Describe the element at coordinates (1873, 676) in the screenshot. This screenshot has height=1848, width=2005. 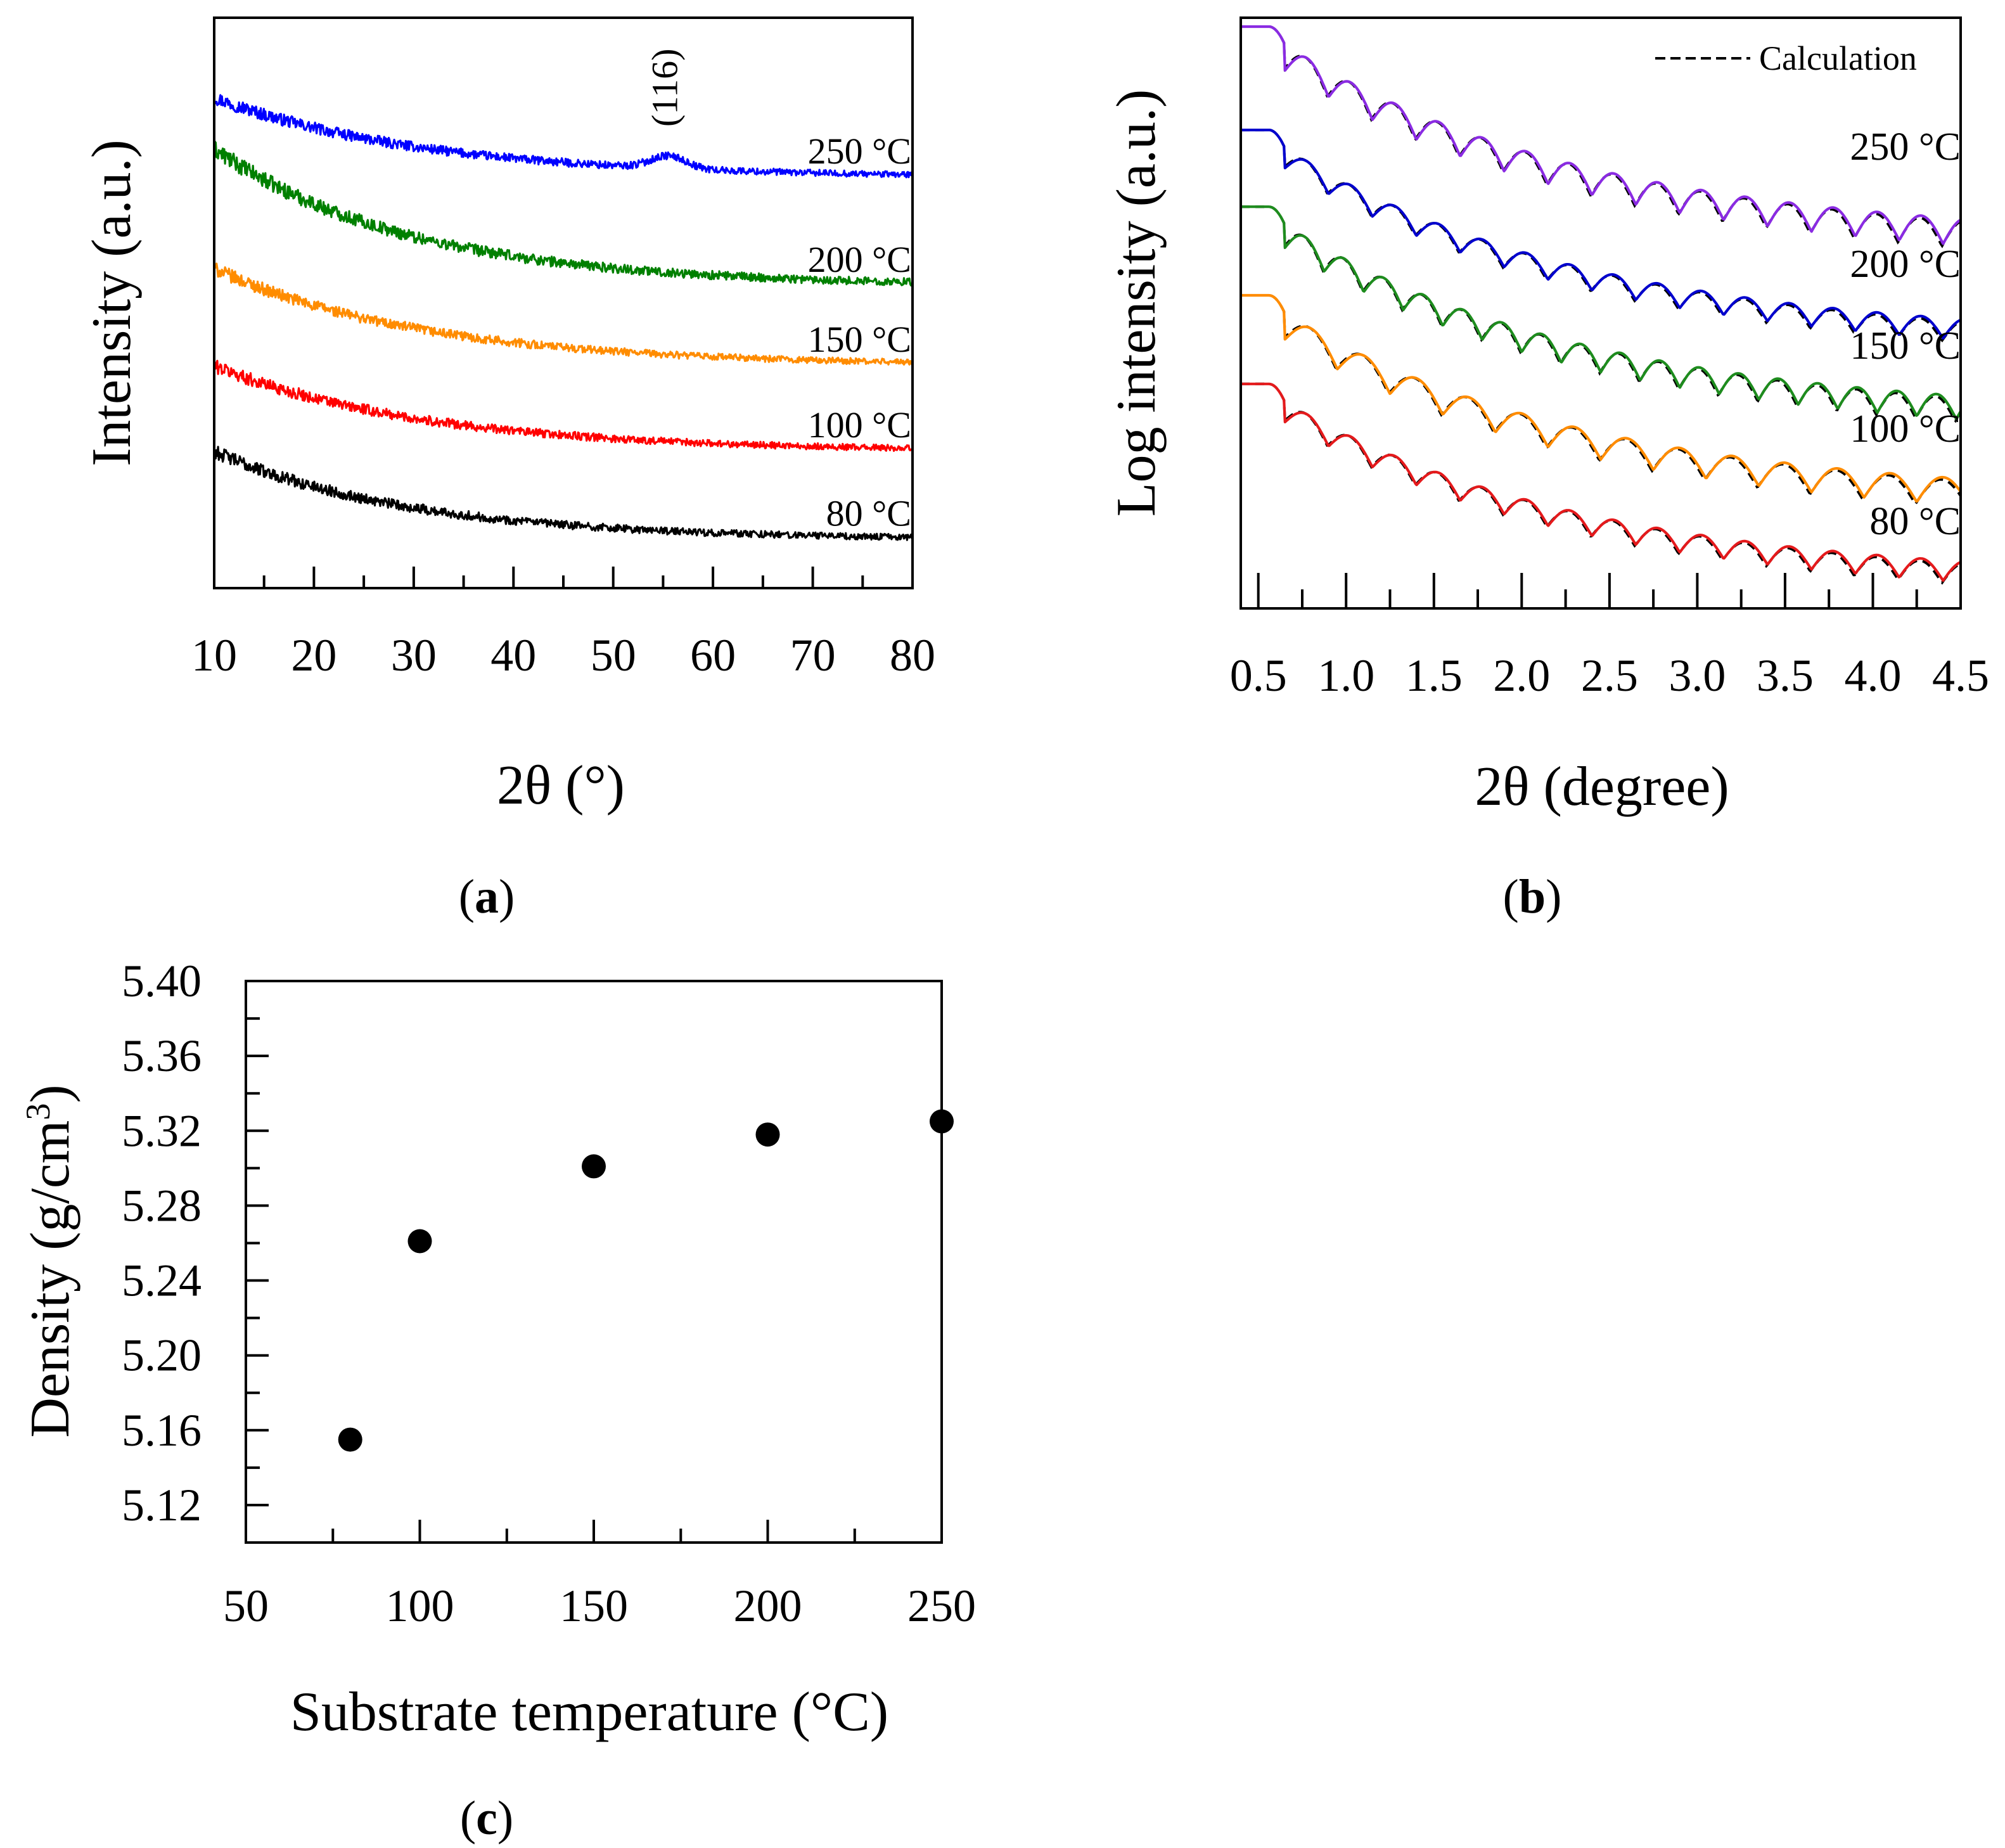
I see `x-tick-label: 4.0` at that location.